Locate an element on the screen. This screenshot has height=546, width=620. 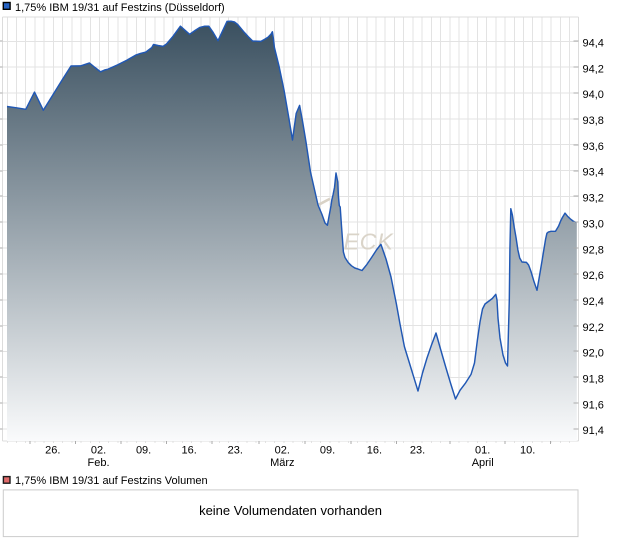
svg-text: 92,8 is located at coordinates (593, 250).